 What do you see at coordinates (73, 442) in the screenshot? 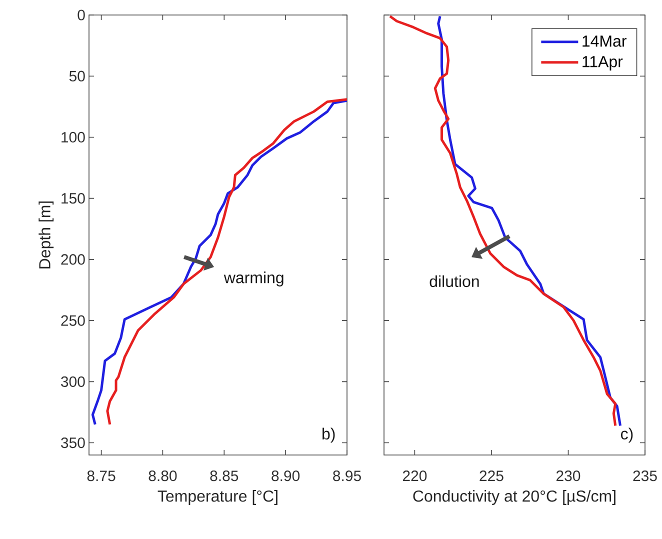
I see `y-tick-label: 350` at bounding box center [73, 442].